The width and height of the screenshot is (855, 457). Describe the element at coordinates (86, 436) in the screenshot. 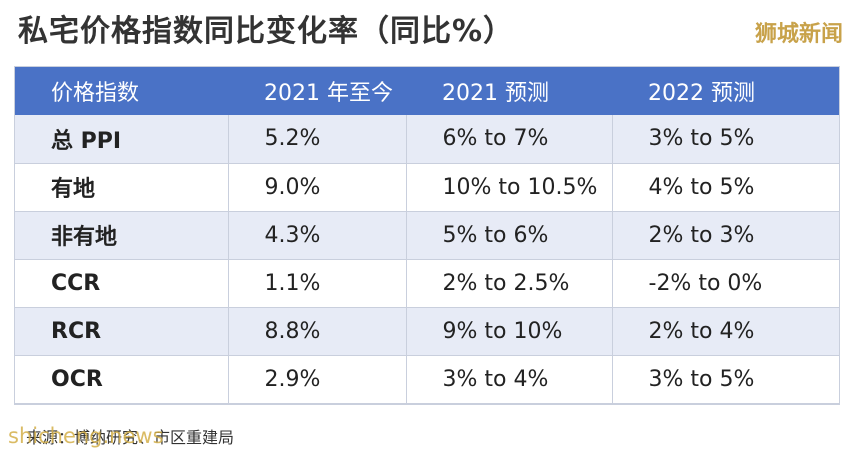

I see `watermark: shicheng.news` at that location.